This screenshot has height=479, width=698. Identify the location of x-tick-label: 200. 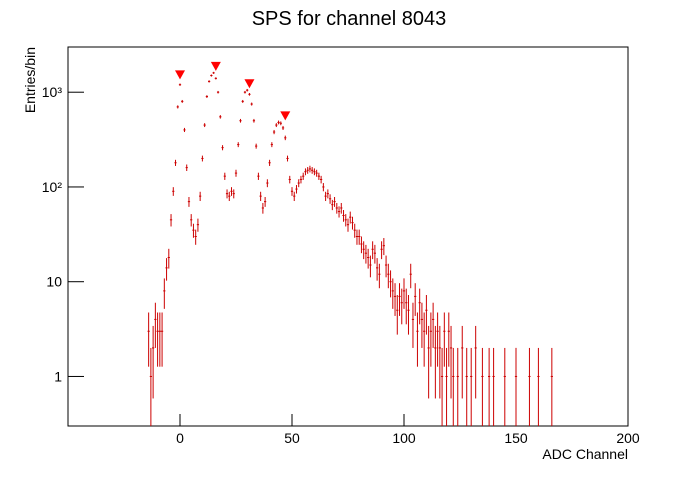
(628, 438).